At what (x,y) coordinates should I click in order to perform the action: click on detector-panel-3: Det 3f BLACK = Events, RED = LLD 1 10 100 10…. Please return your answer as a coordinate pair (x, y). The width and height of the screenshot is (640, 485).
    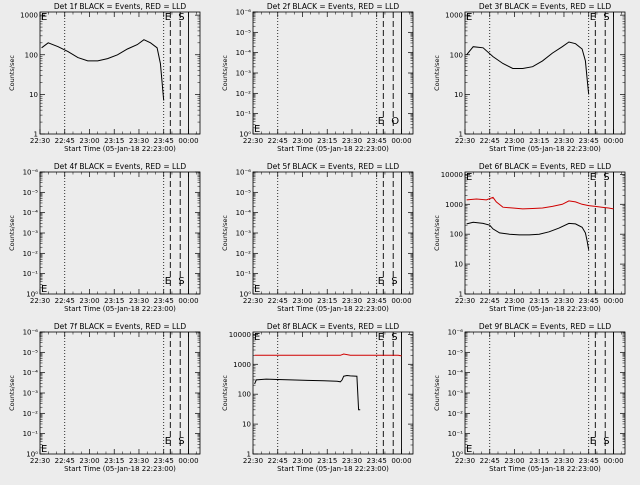
    Looking at the image, I should click on (529, 77).